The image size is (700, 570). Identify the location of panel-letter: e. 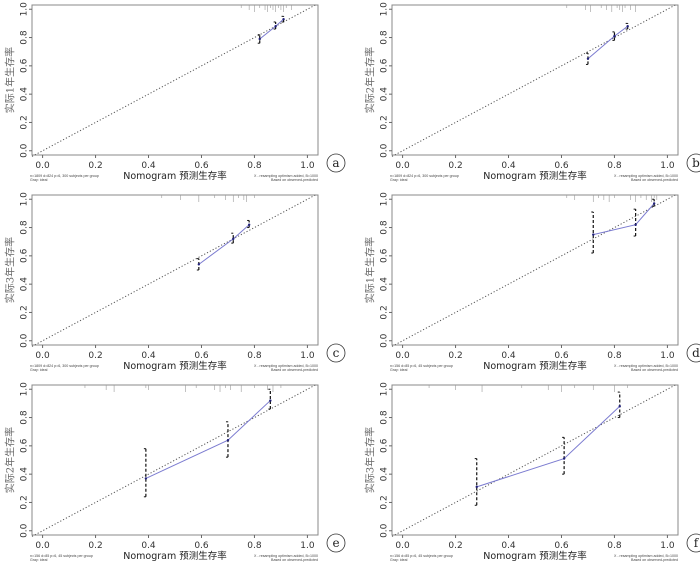
(335, 543).